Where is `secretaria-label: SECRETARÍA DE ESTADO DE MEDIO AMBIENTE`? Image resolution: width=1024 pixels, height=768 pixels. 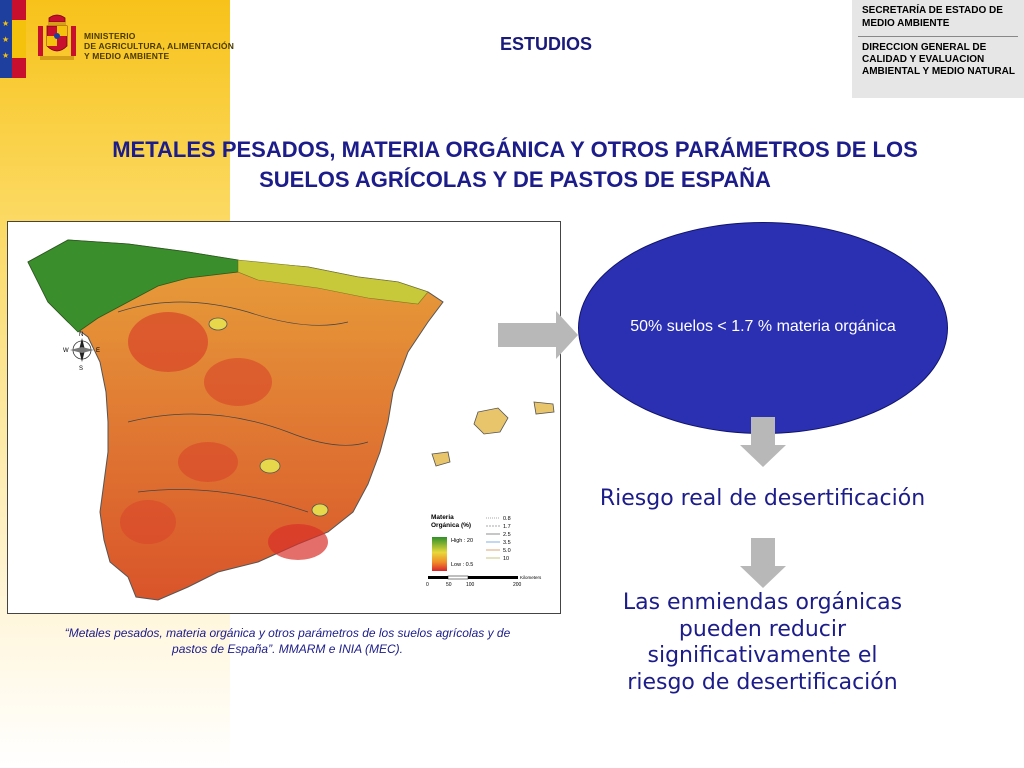 secretaria-label: SECRETARÍA DE ESTADO DE MEDIO AMBIENTE is located at coordinates (932, 17).